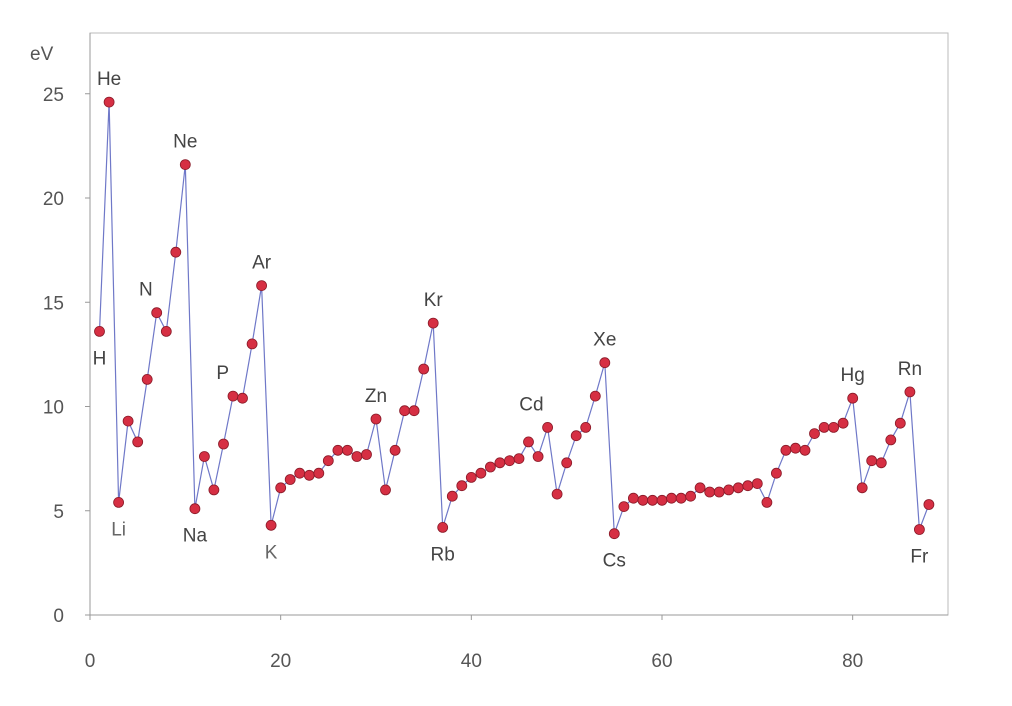  What do you see at coordinates (443, 554) in the screenshot?
I see `element-label: Rb` at bounding box center [443, 554].